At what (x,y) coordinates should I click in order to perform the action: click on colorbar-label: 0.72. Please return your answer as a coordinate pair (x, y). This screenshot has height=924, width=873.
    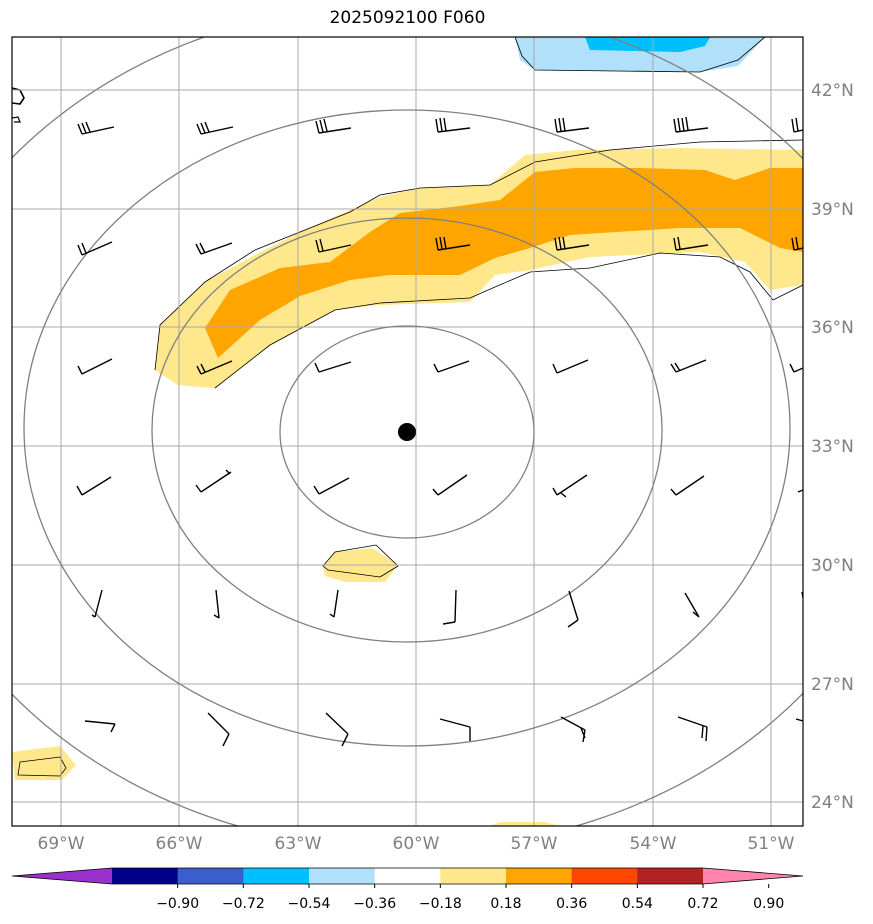
    Looking at the image, I should click on (702, 904).